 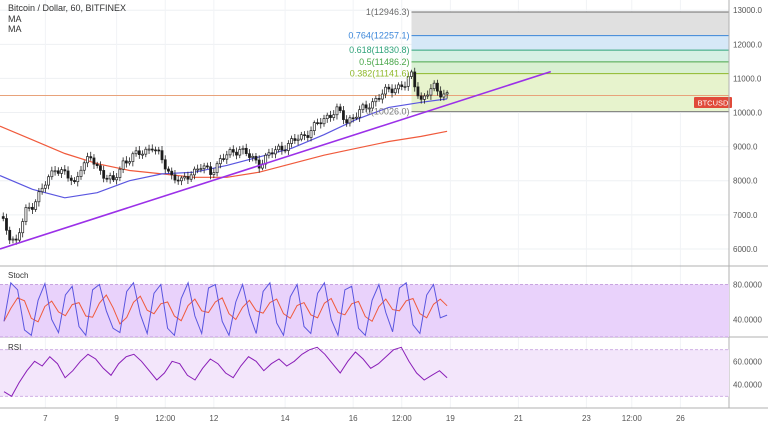 I want to click on time-axis: 7 9 12:00 12 14 16 12:00 19 21 23 12:00 26, so click(x=364, y=418).